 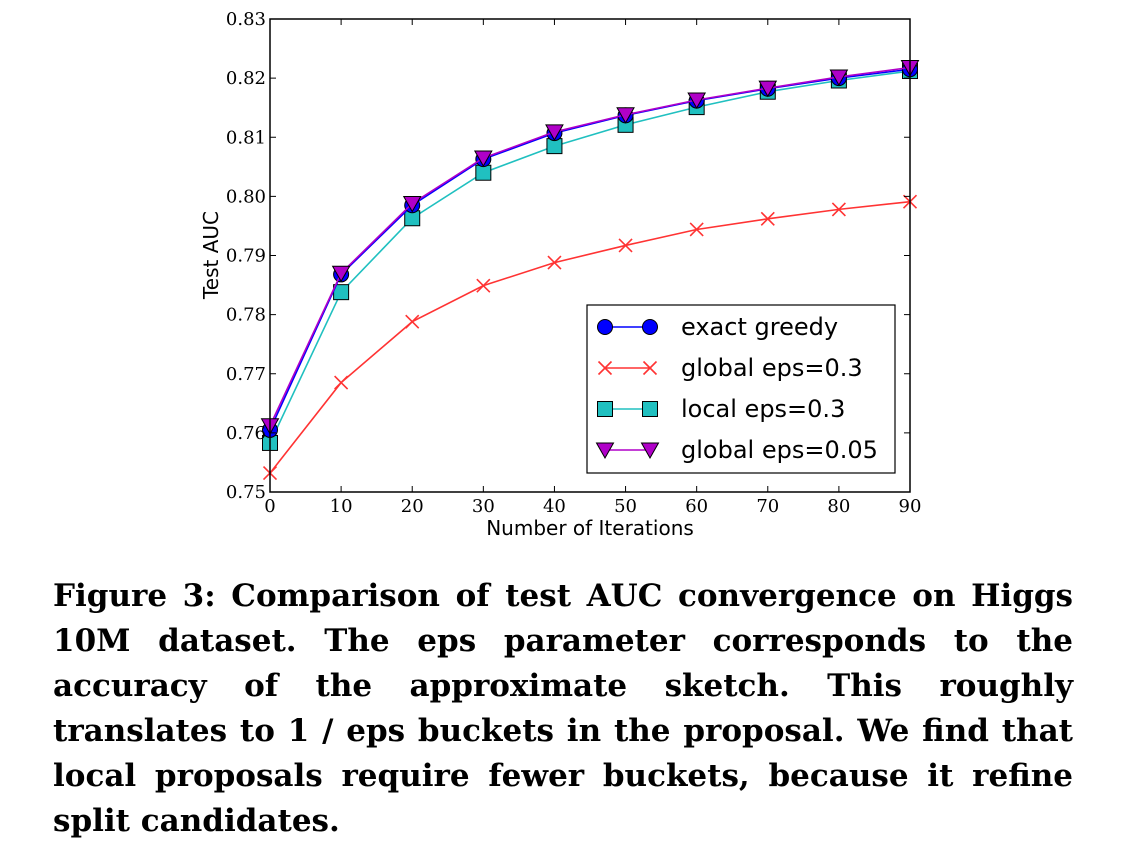 I want to click on legend-entry: exact greedy, so click(x=717, y=327).